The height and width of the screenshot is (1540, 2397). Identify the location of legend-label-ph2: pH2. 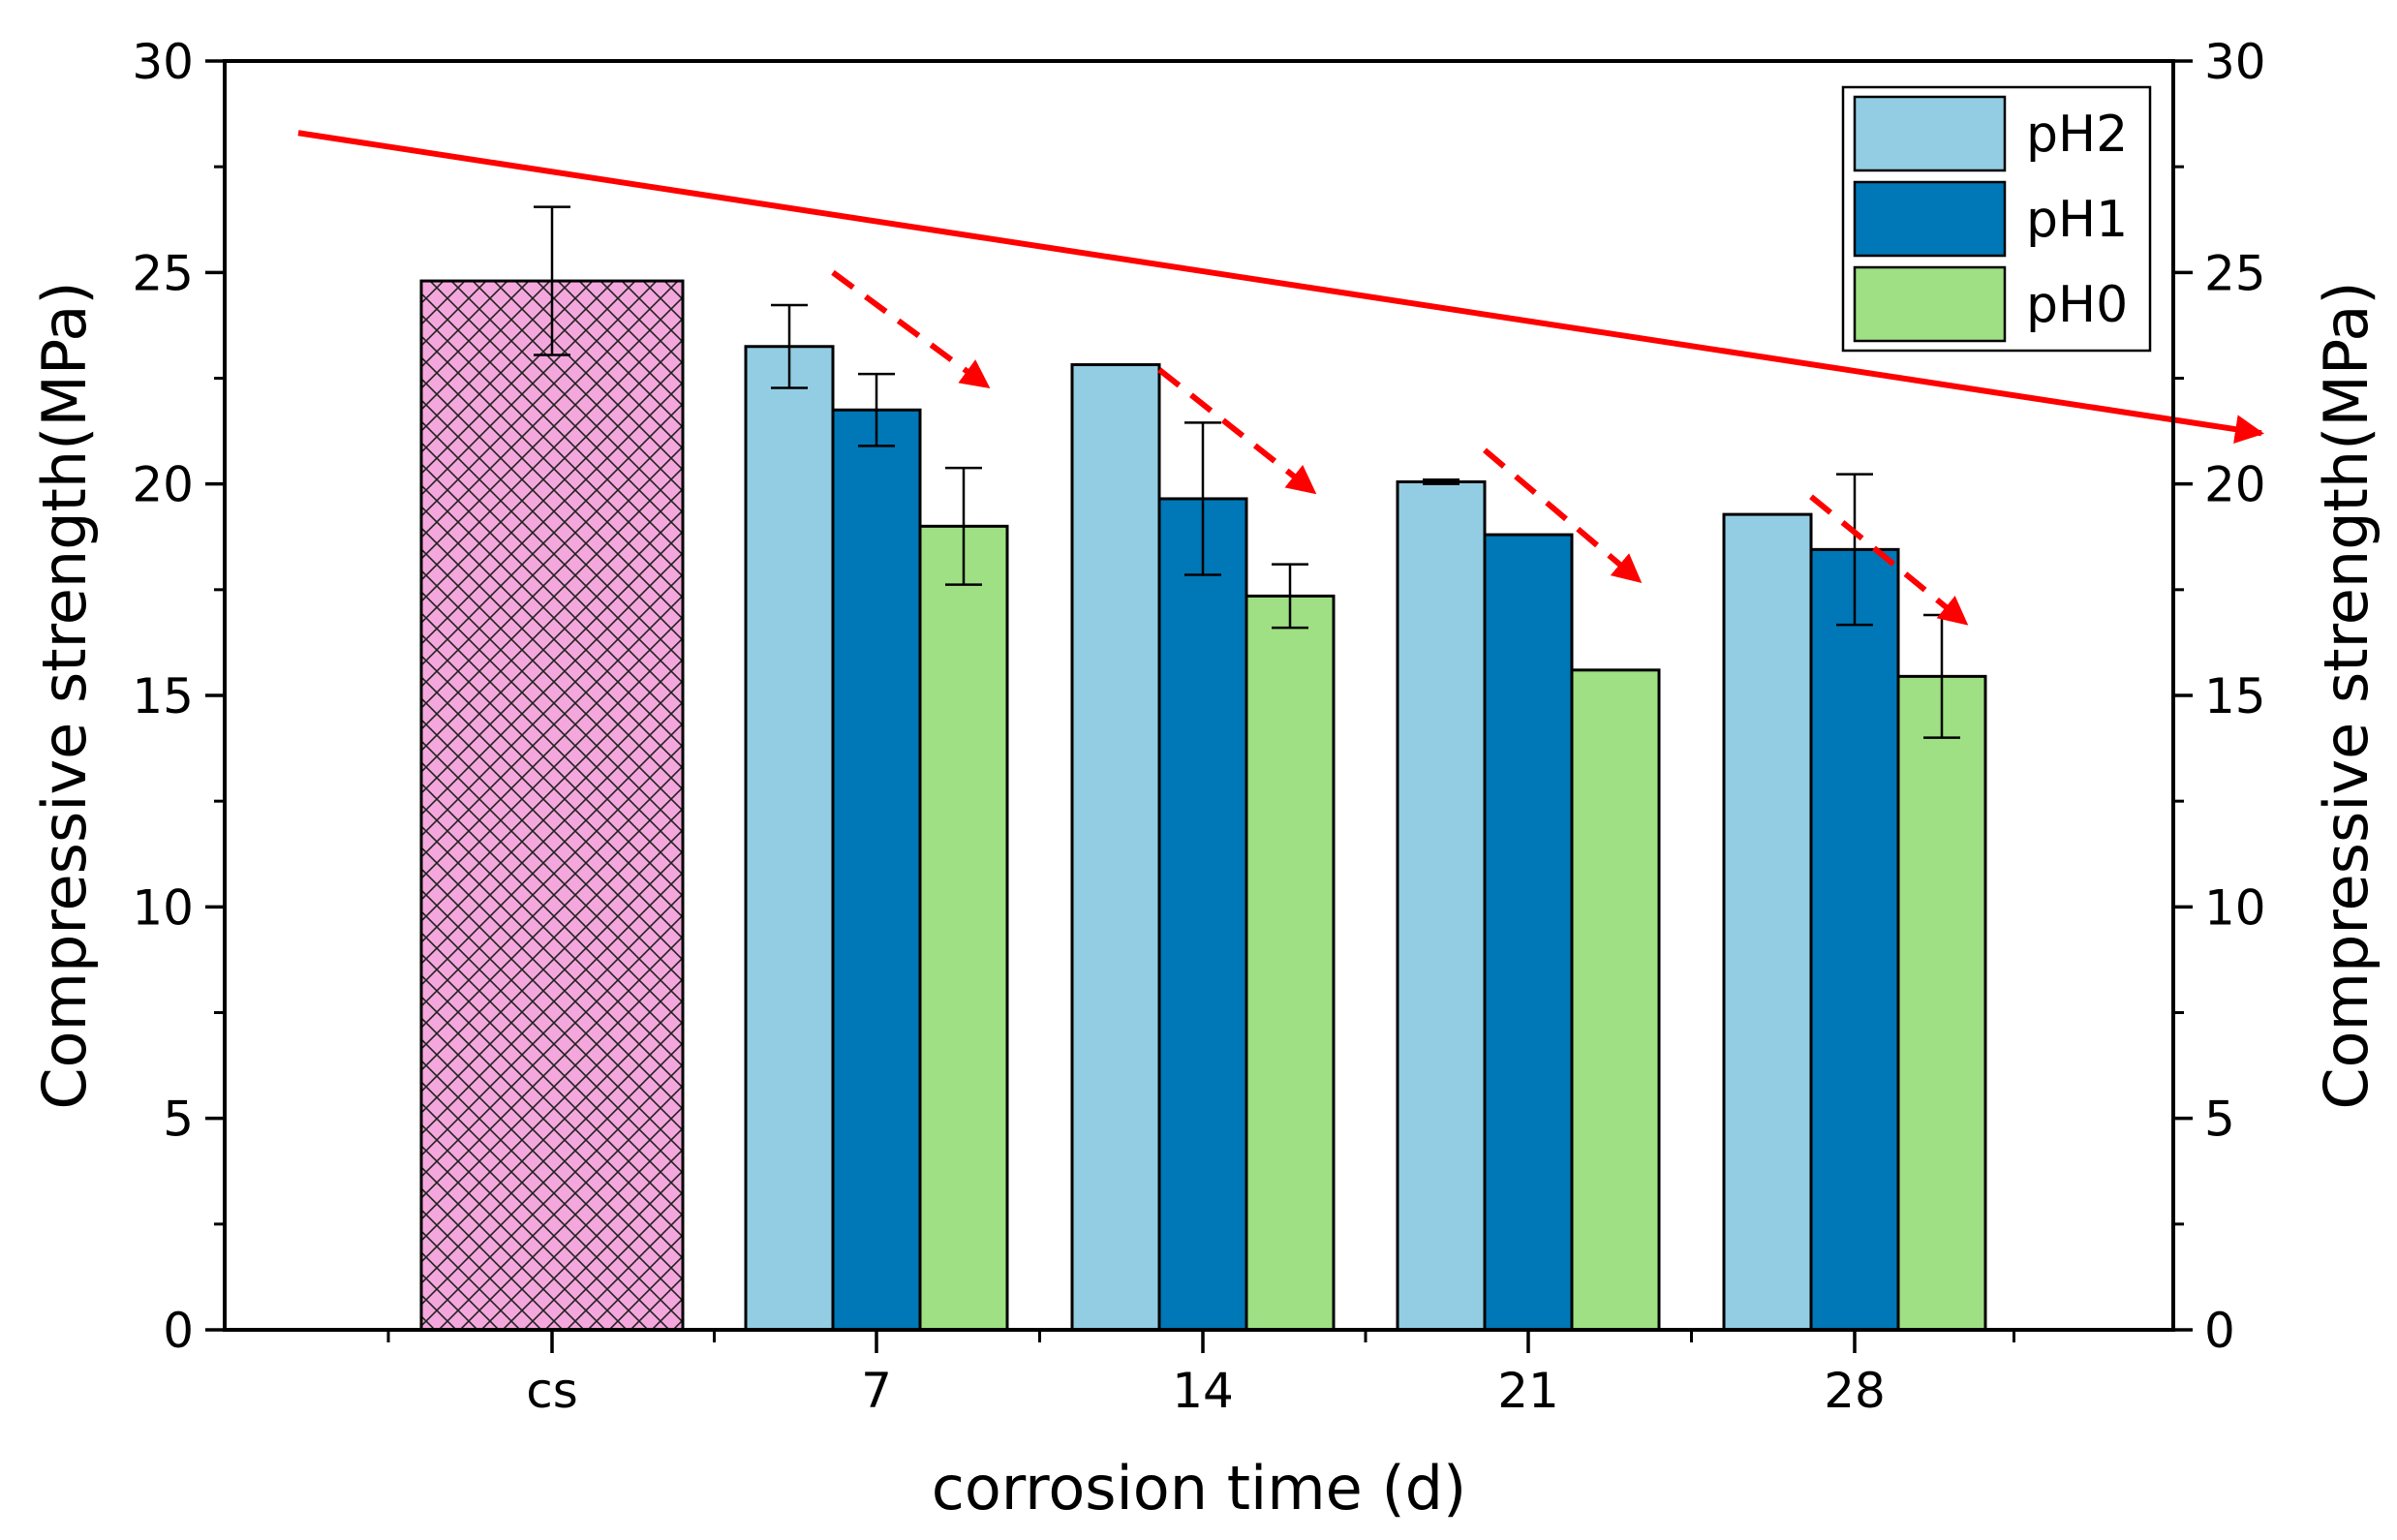
(2077, 135).